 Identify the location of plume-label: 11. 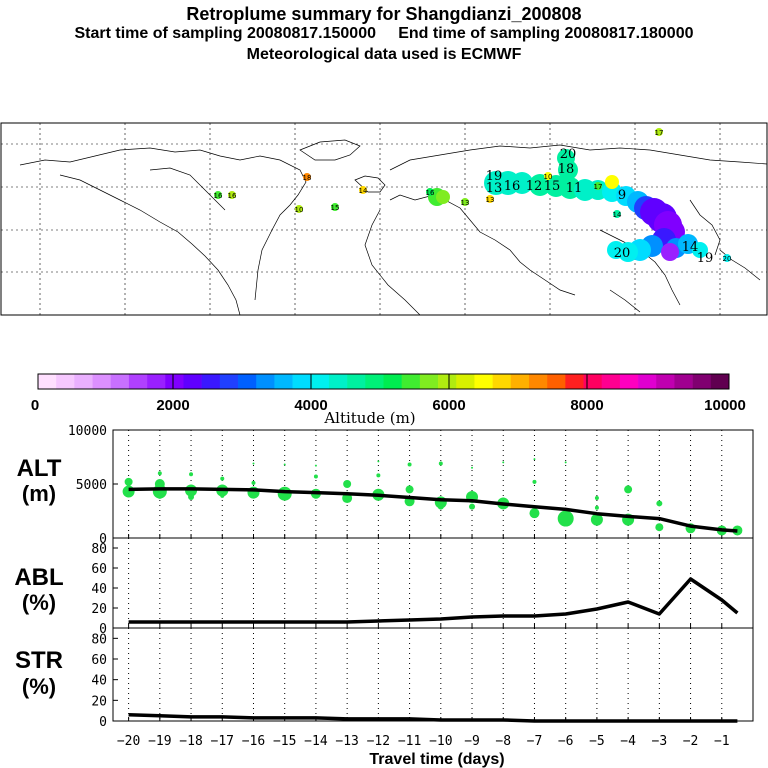
(574, 188).